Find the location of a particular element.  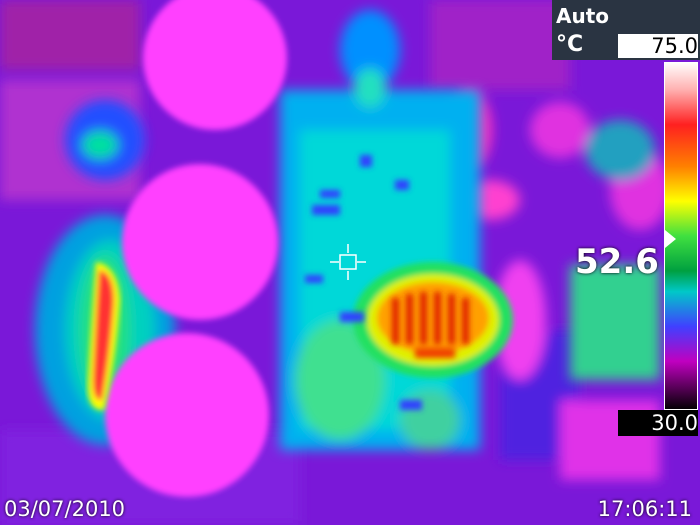

mode-label: Auto is located at coordinates (583, 16).